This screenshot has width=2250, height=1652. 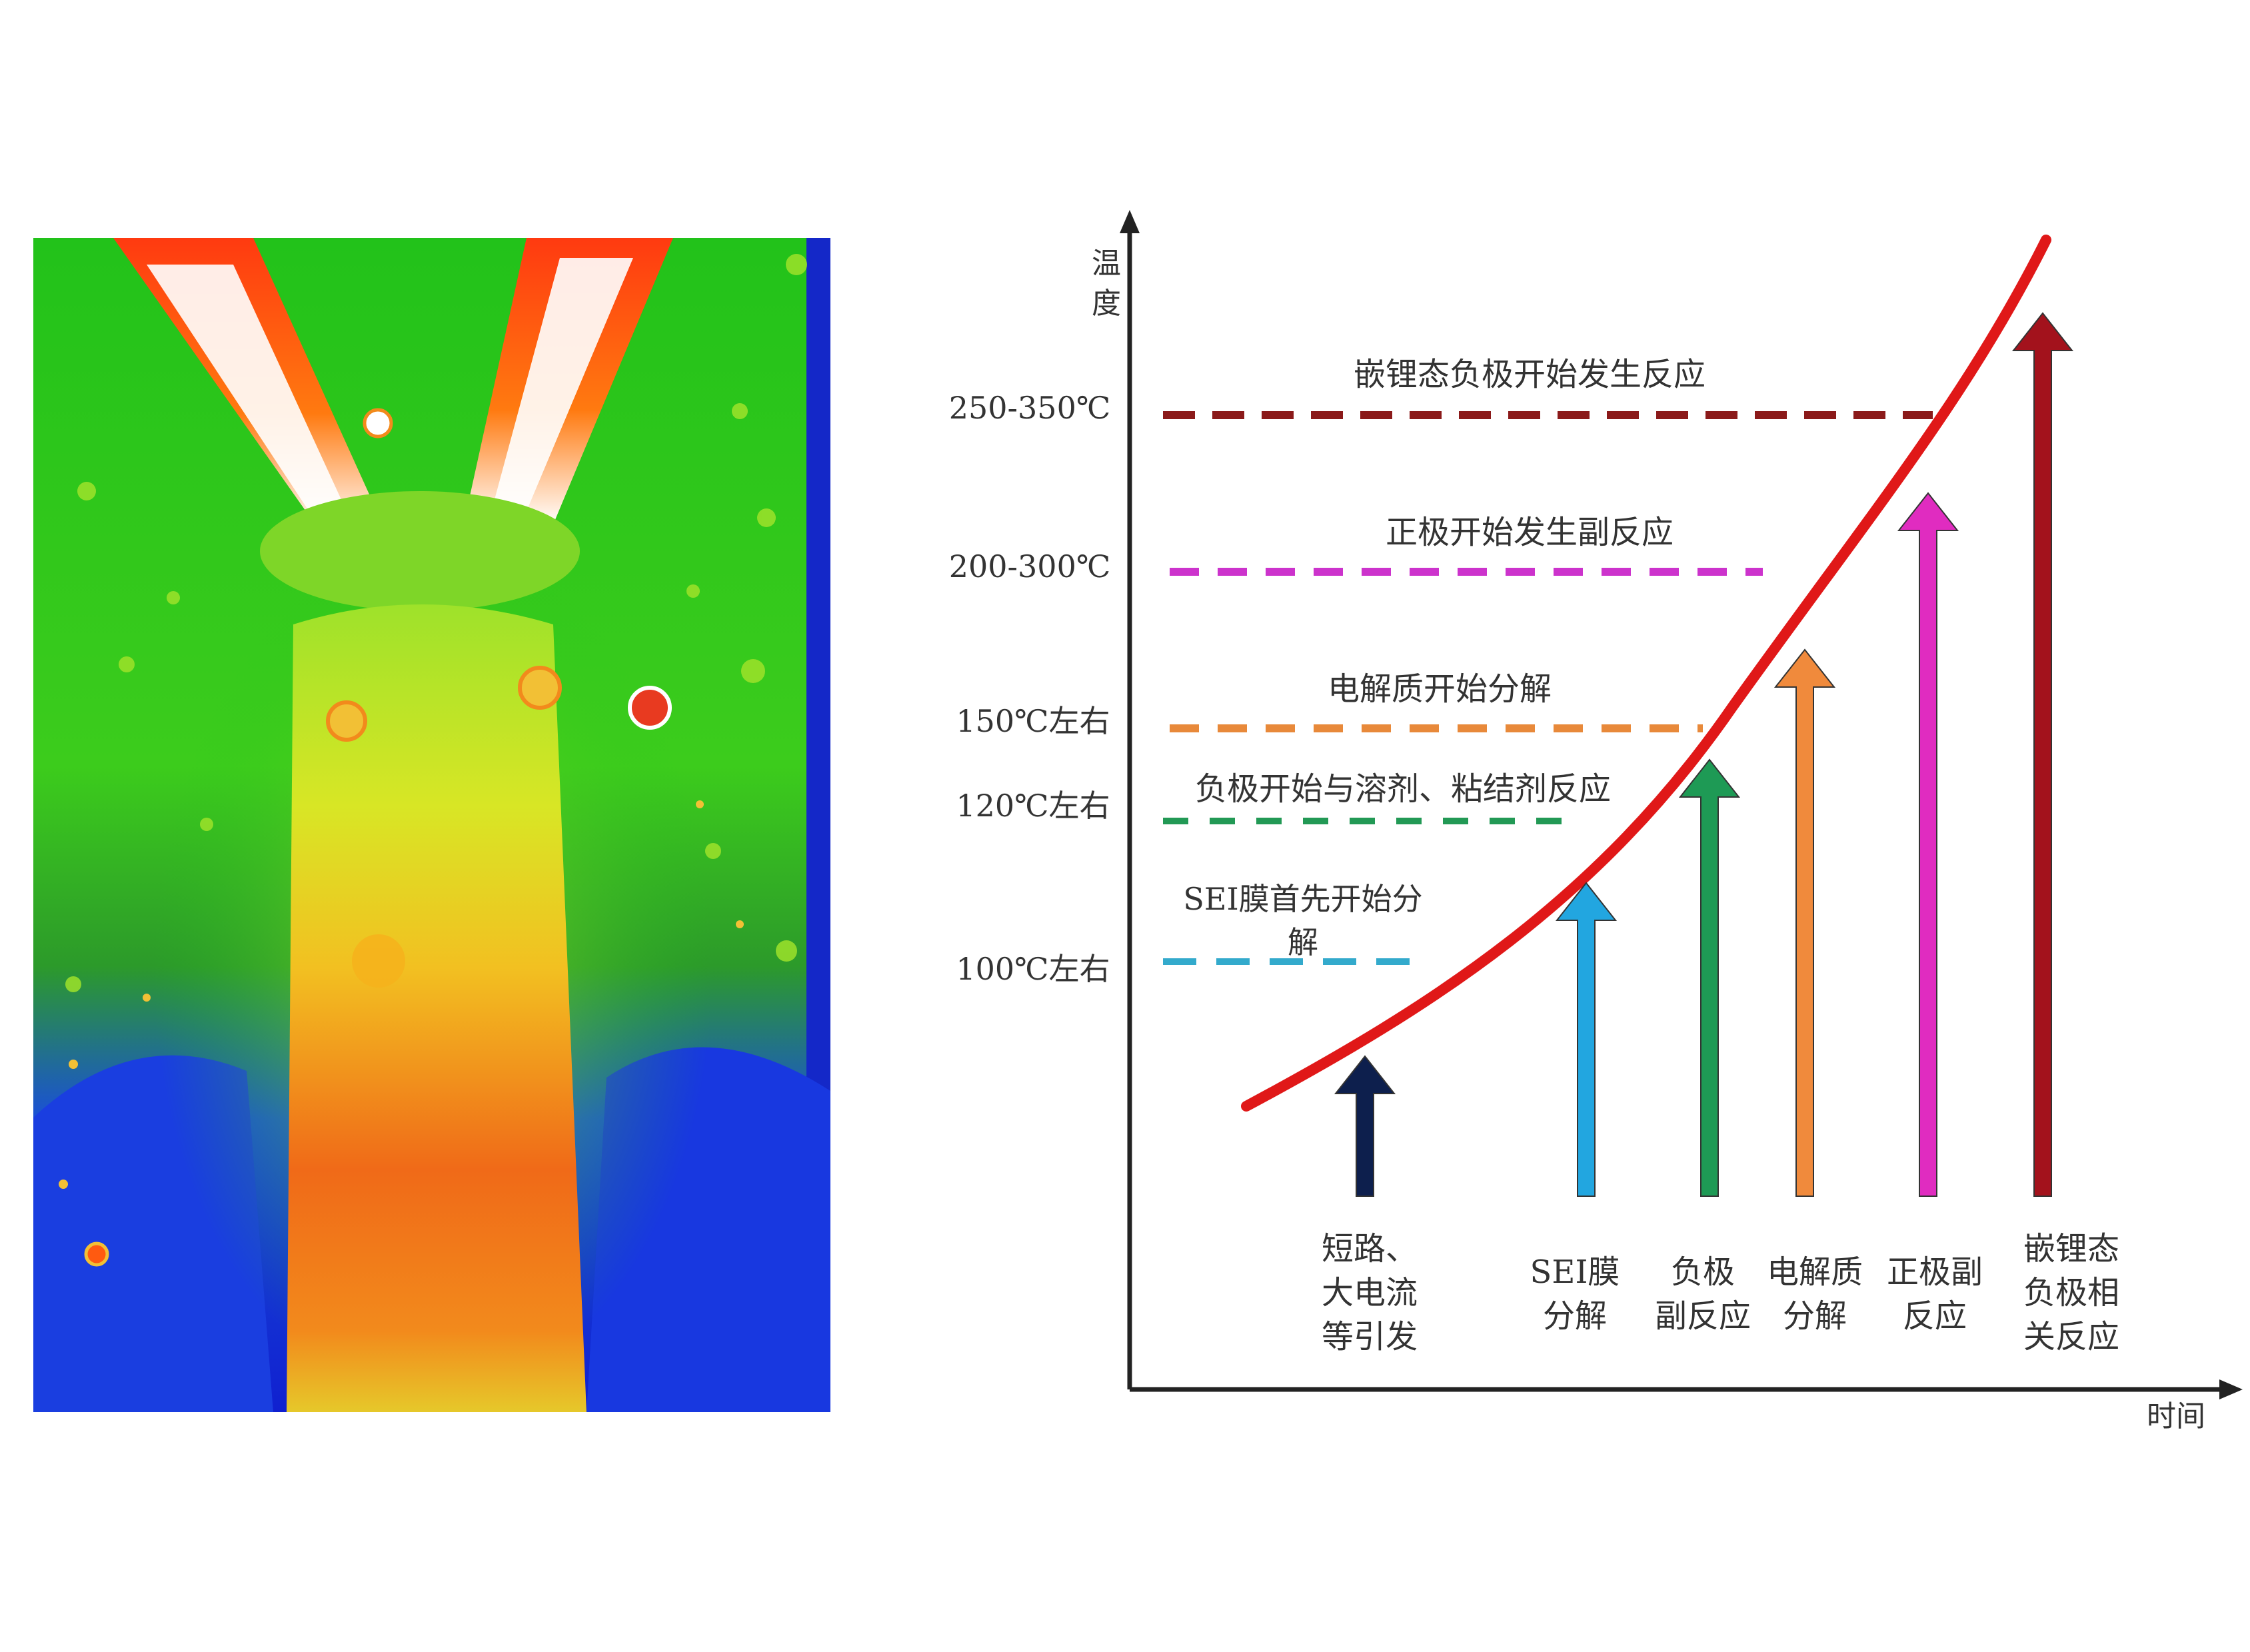 What do you see at coordinates (1365, 1126) in the screenshot?
I see `arrow-1-icon` at bounding box center [1365, 1126].